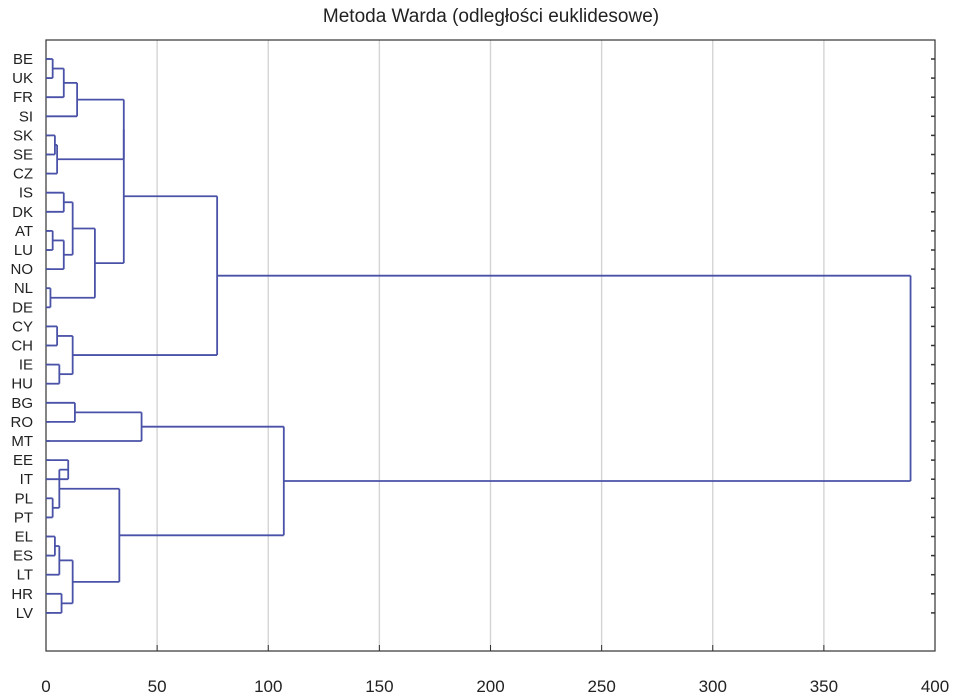  Describe the element at coordinates (23, 155) in the screenshot. I see `leaf-label: SE` at that location.